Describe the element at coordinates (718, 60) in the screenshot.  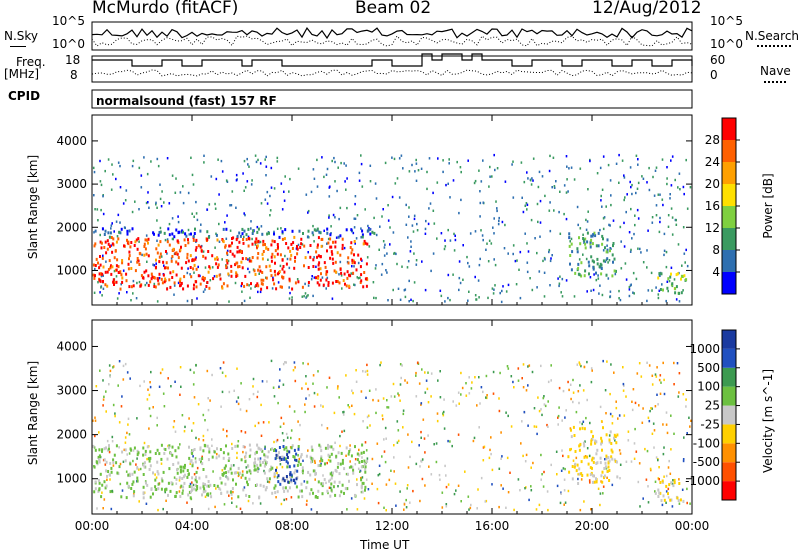
I see `nave-tick-top: 60` at that location.